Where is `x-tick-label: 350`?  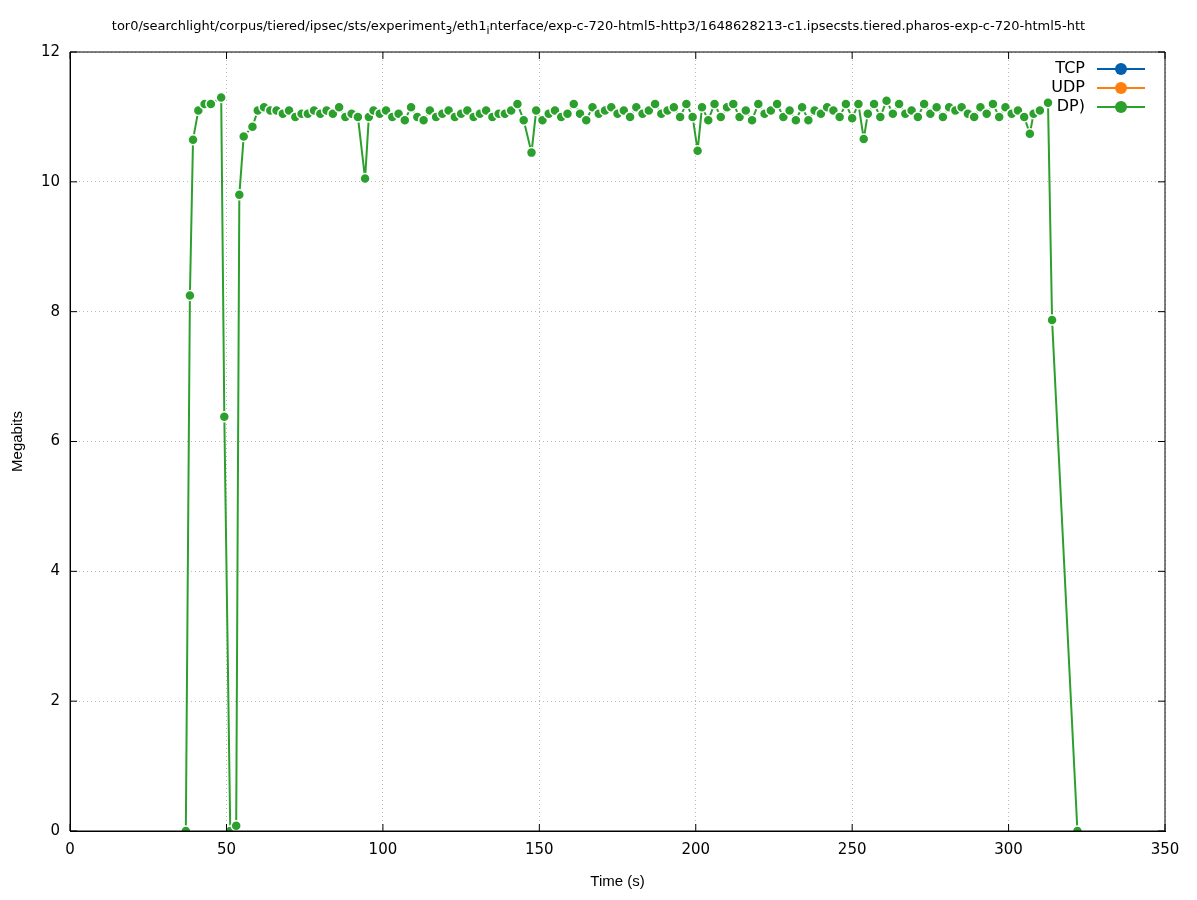
x-tick-label: 350 is located at coordinates (1165, 848).